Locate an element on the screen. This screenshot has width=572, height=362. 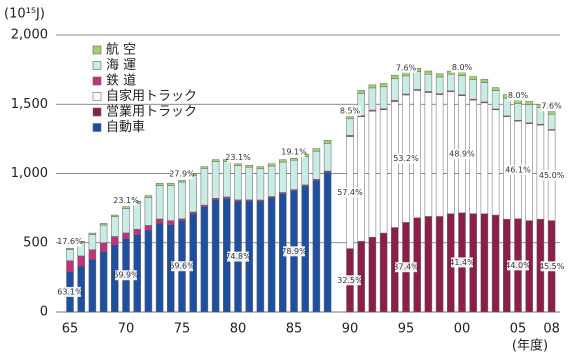
y-unit: (10¹⁵J) is located at coordinates (24, 14).